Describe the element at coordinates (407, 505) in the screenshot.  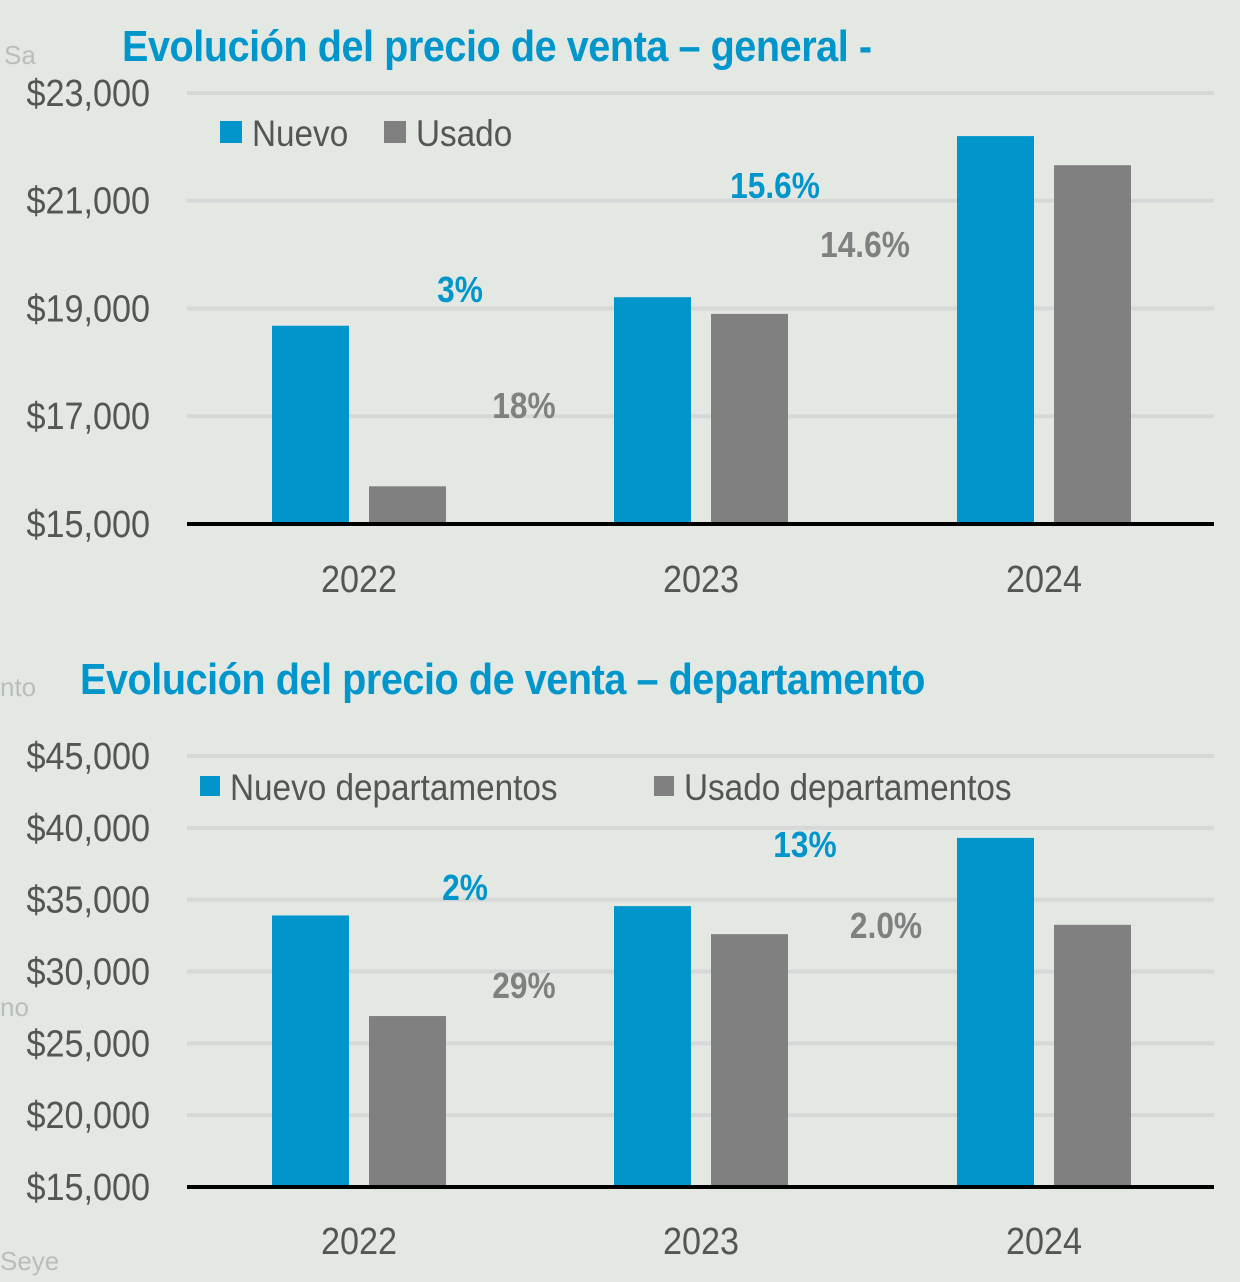
I see `bar-usado-2022` at that location.